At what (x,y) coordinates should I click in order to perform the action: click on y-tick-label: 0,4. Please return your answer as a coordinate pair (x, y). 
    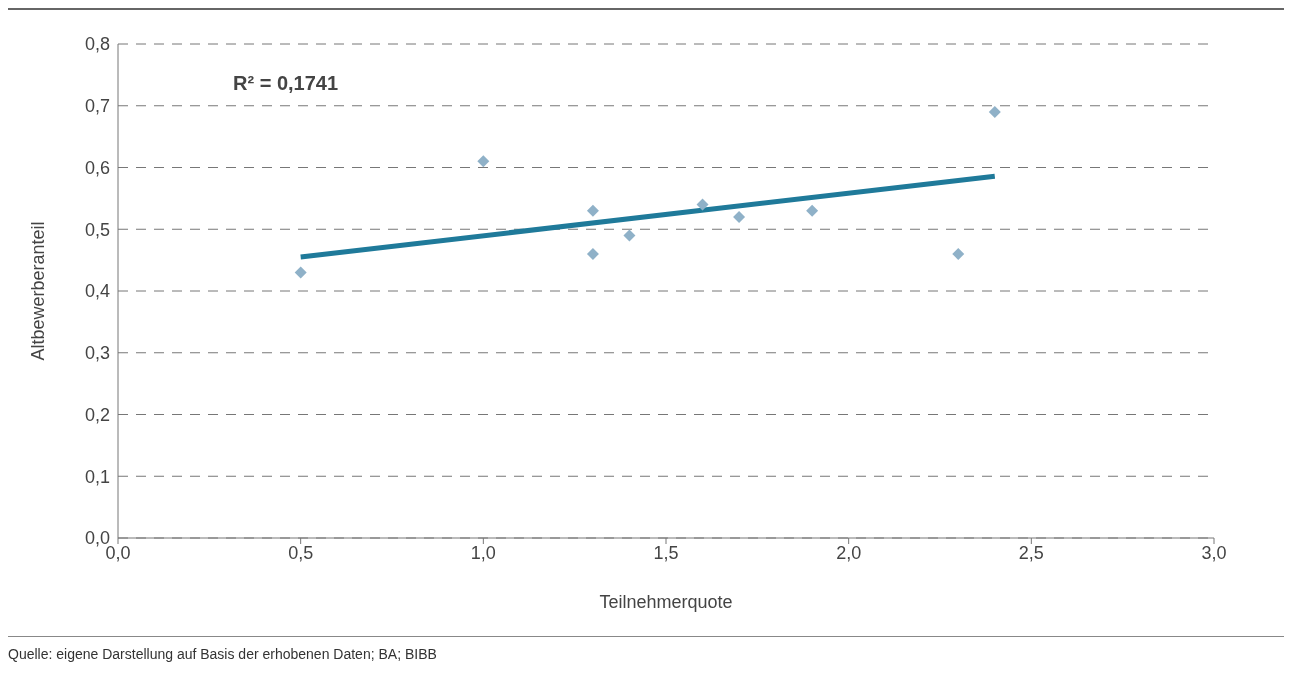
    Looking at the image, I should click on (97, 291).